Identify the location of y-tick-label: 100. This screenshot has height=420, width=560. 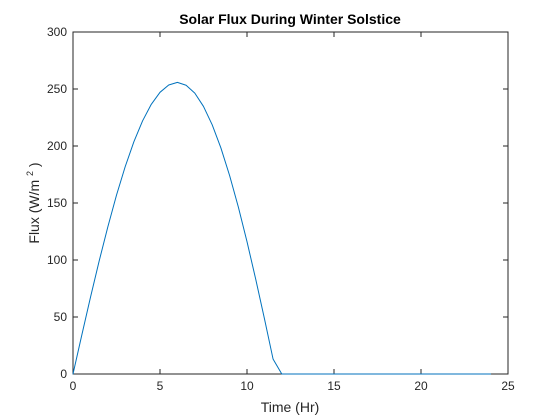
(57, 260).